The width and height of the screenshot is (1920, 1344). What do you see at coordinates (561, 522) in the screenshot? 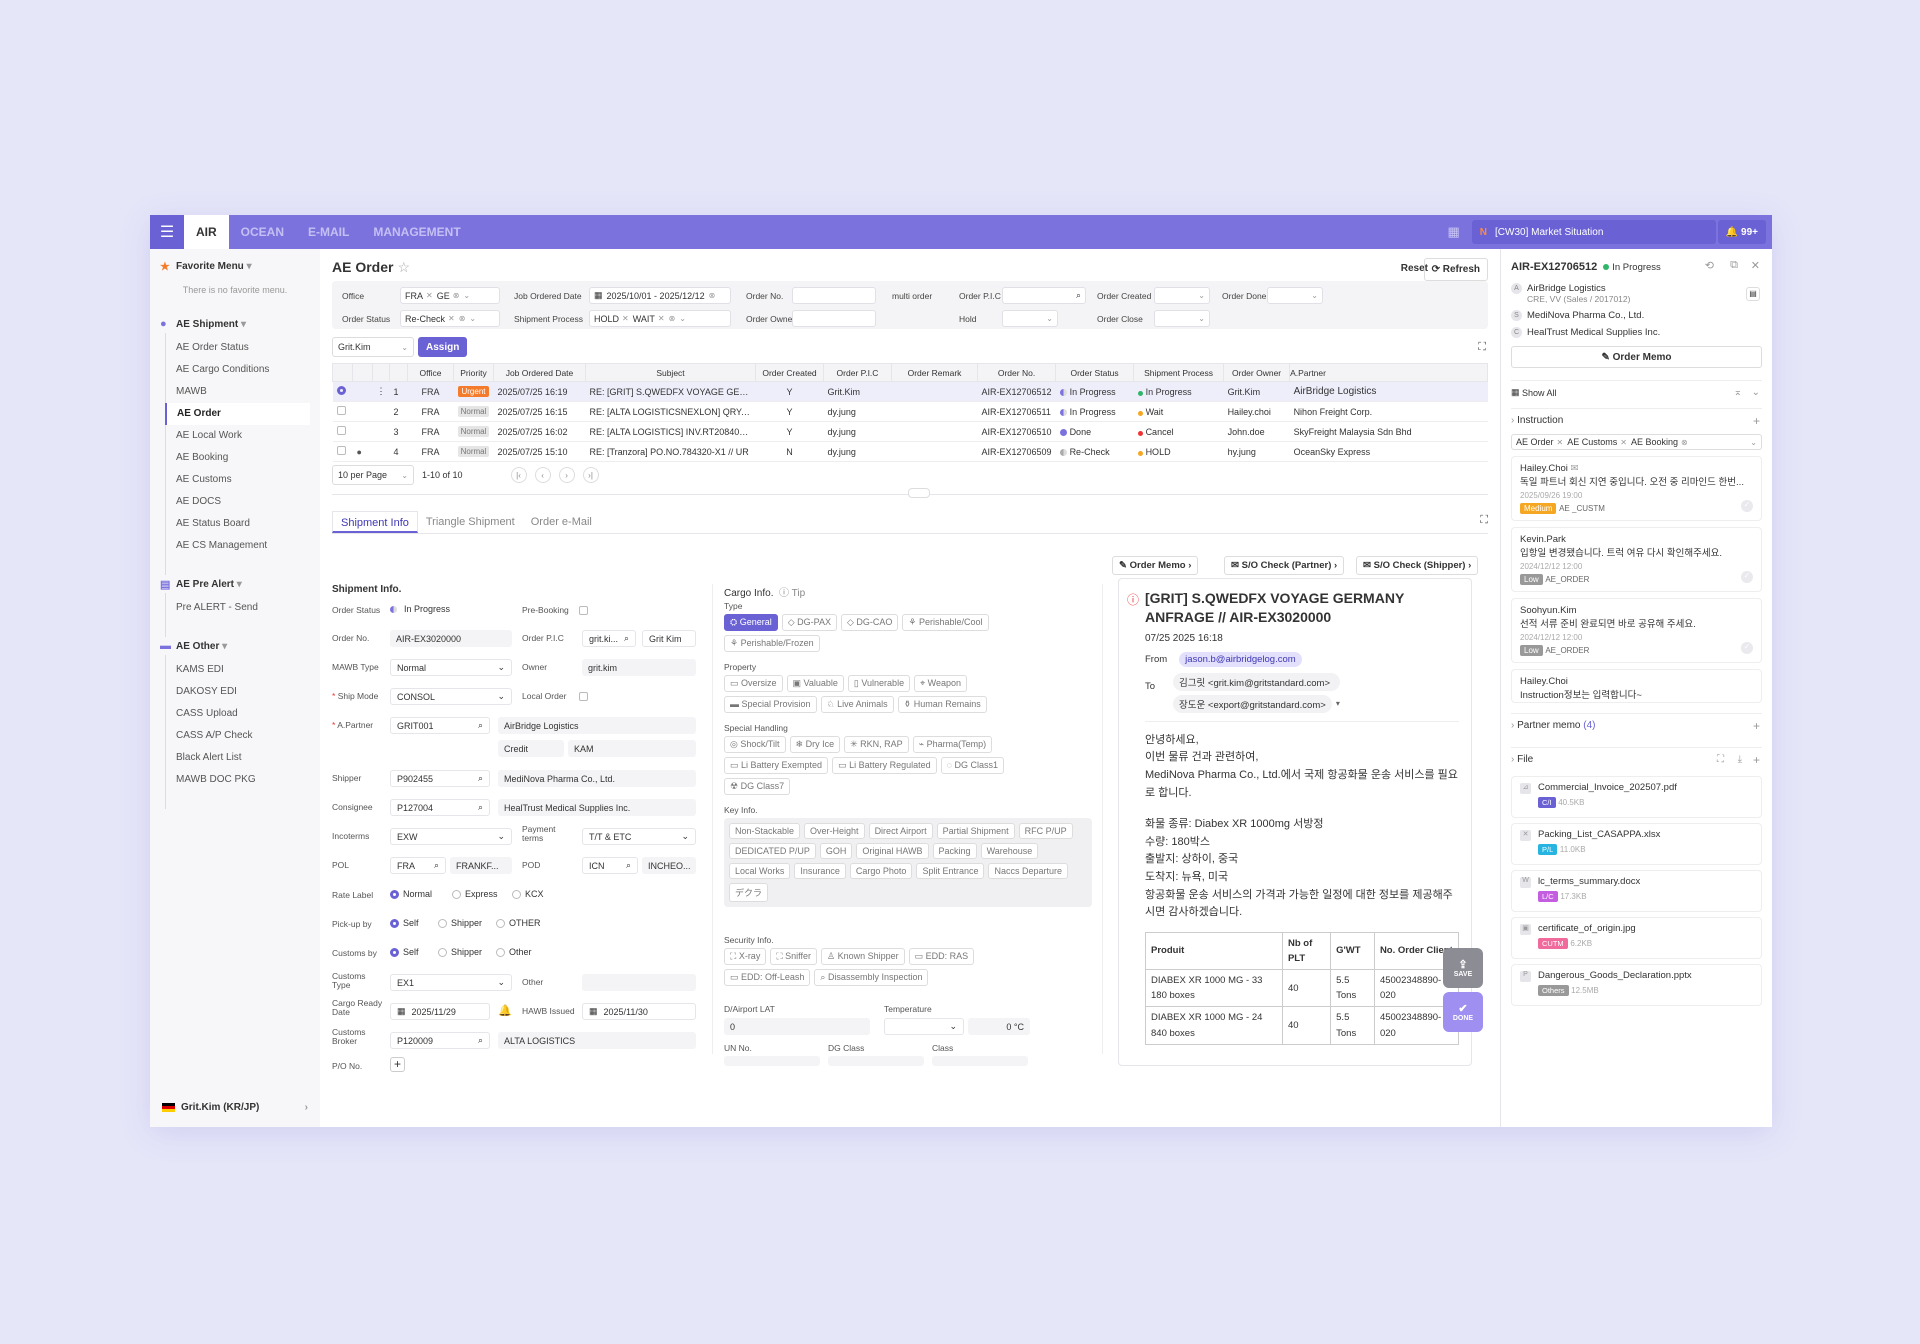
I see `tab-order-email: Order e-Mail` at bounding box center [561, 522].